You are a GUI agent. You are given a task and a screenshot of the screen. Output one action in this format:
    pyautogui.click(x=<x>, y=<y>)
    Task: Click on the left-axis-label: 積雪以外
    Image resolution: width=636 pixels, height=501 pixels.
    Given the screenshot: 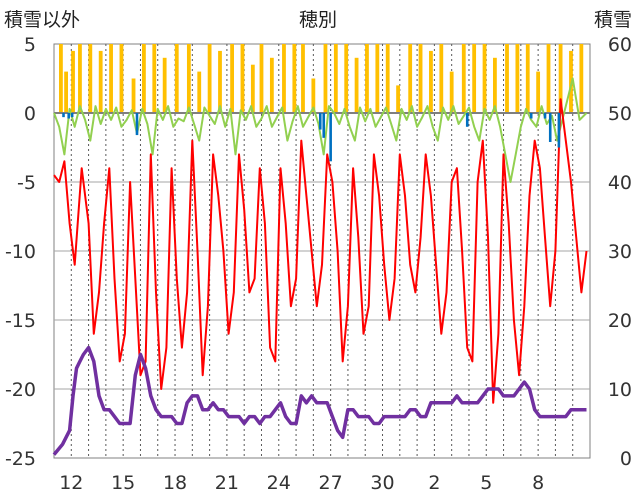 What is the action you would take?
    pyautogui.click(x=42, y=20)
    